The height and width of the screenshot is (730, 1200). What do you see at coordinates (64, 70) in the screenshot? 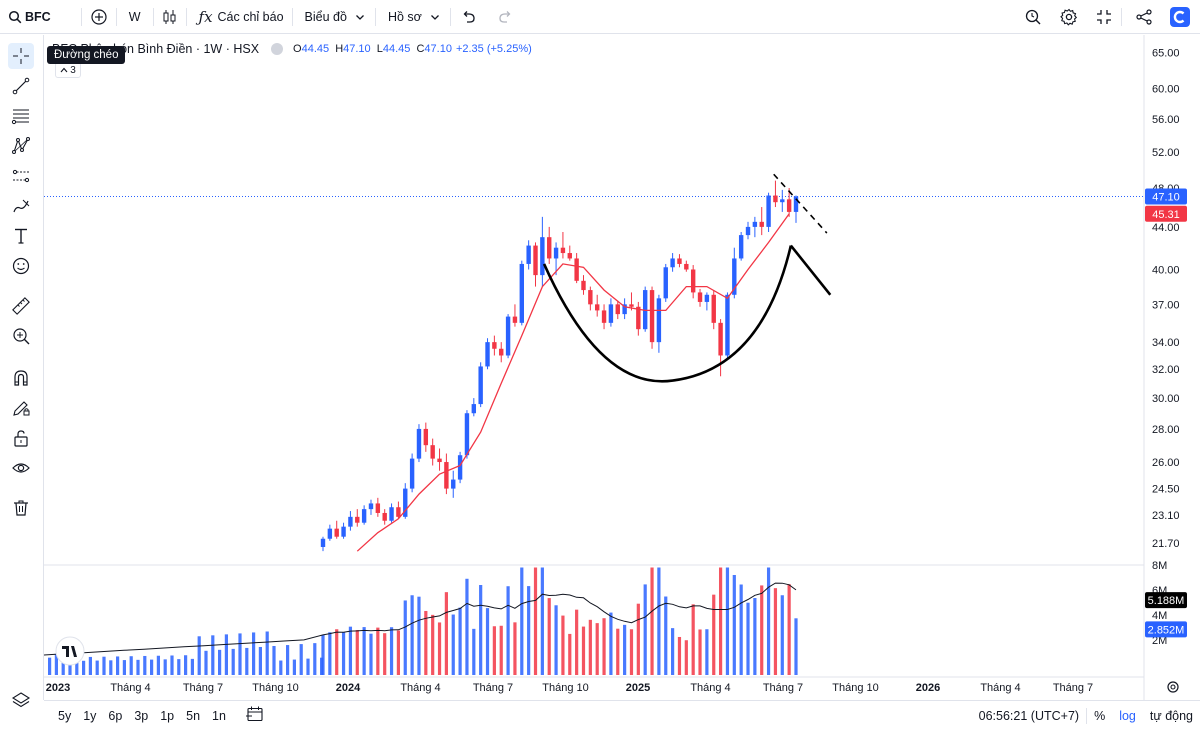
I see `chevron-up-icon` at bounding box center [64, 70].